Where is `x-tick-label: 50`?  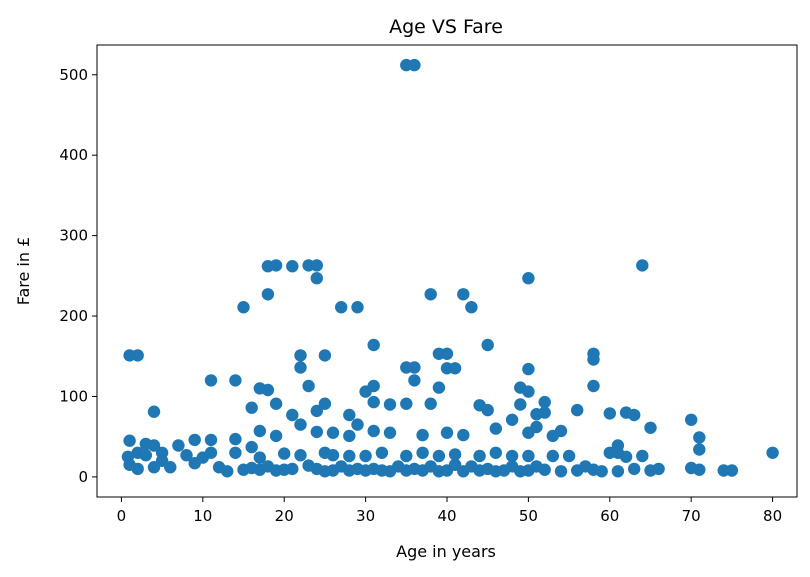
x-tick-label: 50 is located at coordinates (528, 516).